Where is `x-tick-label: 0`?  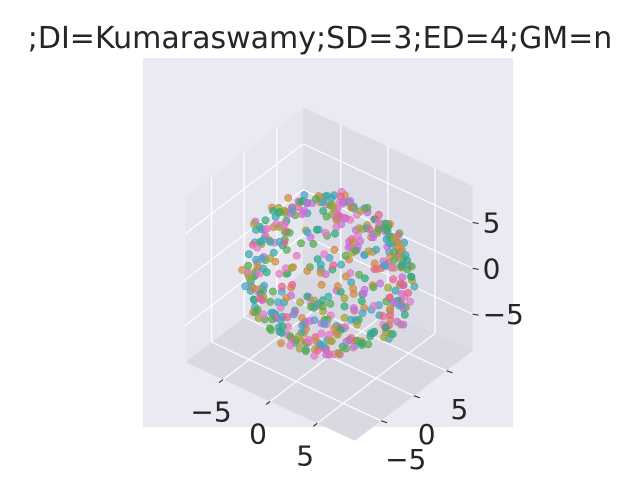
x-tick-label: 0 is located at coordinates (258, 433).